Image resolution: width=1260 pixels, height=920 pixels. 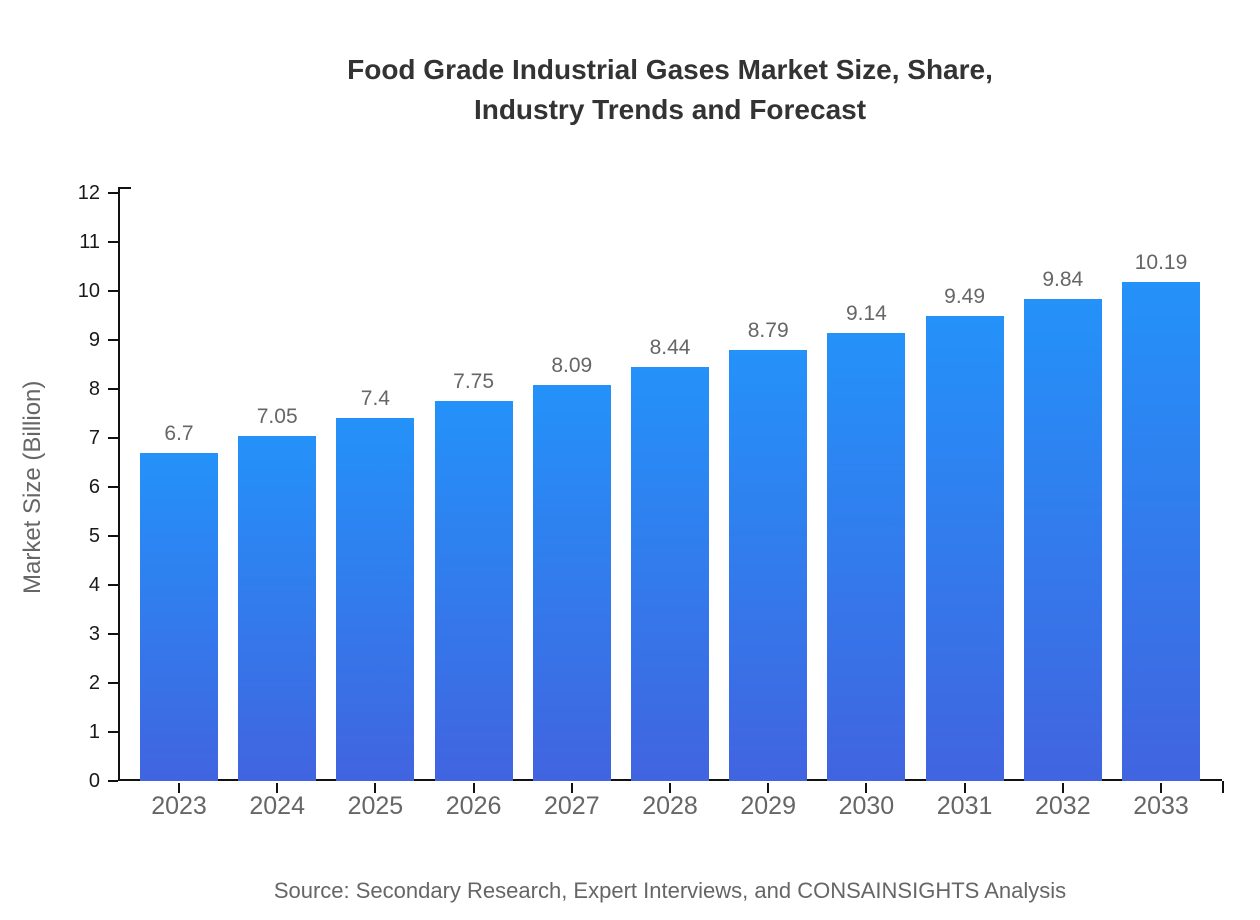 I want to click on y-tick-label: 12, so click(x=88, y=193).